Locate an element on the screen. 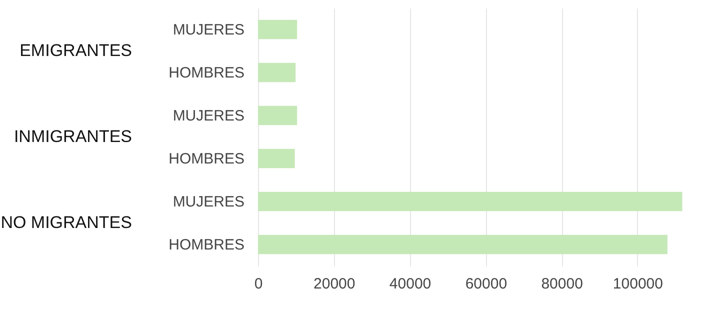 The height and width of the screenshot is (315, 719). x-tick-label: 80000 is located at coordinates (562, 284).